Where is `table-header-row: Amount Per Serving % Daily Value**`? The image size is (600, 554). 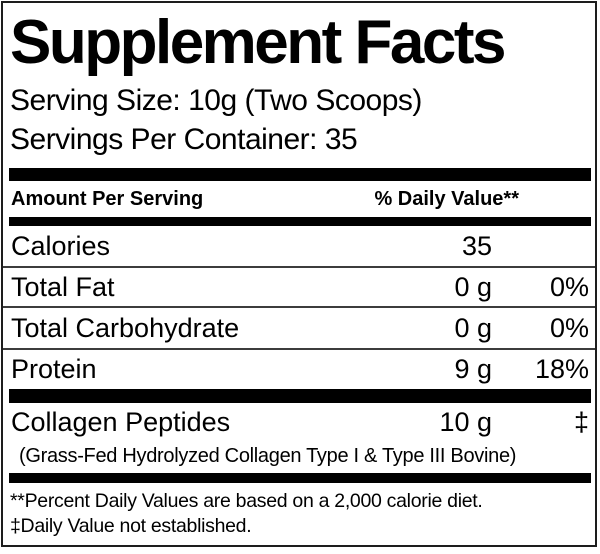
table-header-row: Amount Per Serving % Daily Value** is located at coordinates (299, 199).